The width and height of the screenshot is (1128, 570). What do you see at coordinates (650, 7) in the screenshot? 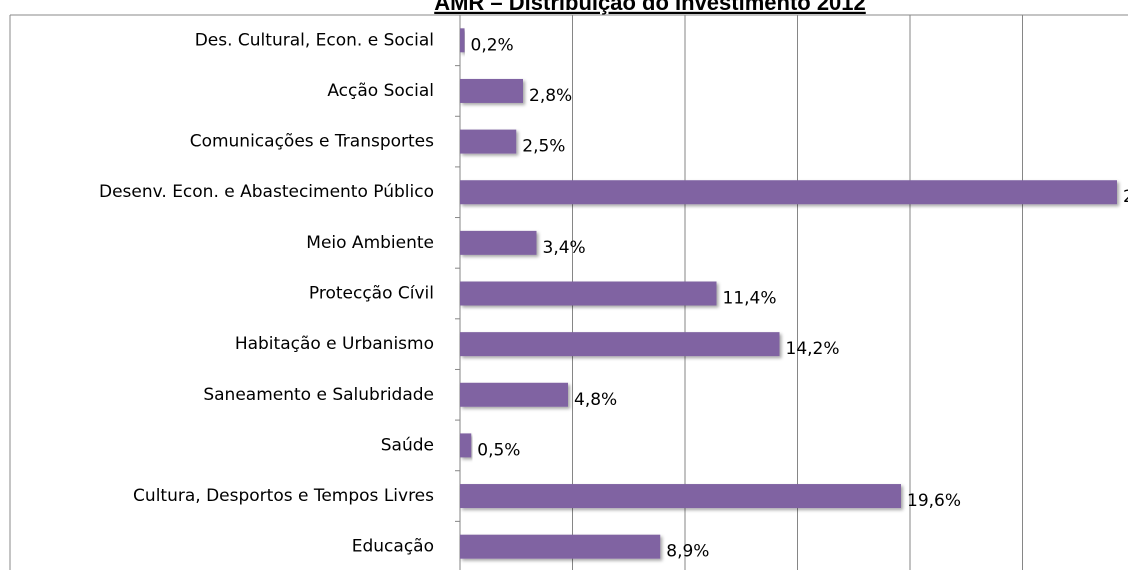
I see `chart-title: AMR – Distribuição do Investimento 2012` at bounding box center [650, 7].